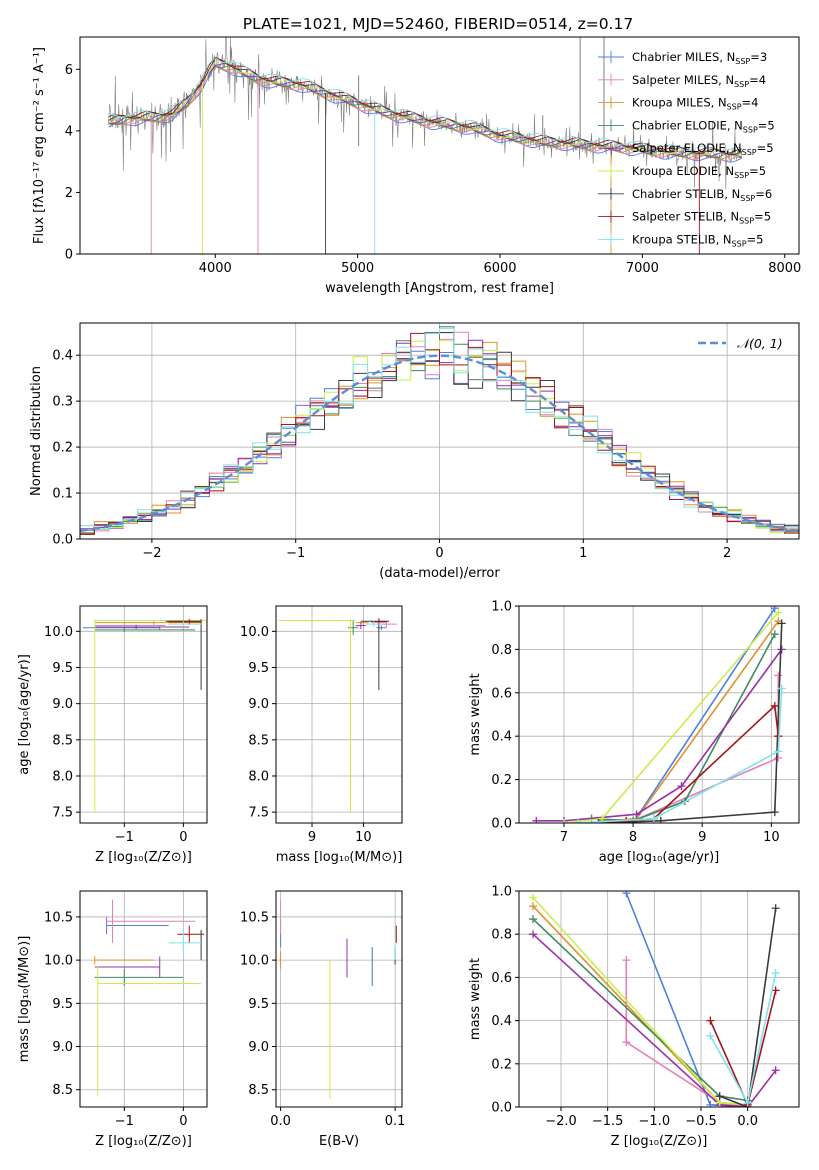  What do you see at coordinates (258, 776) in the screenshot?
I see `y-tick-label: 8.0` at bounding box center [258, 776].